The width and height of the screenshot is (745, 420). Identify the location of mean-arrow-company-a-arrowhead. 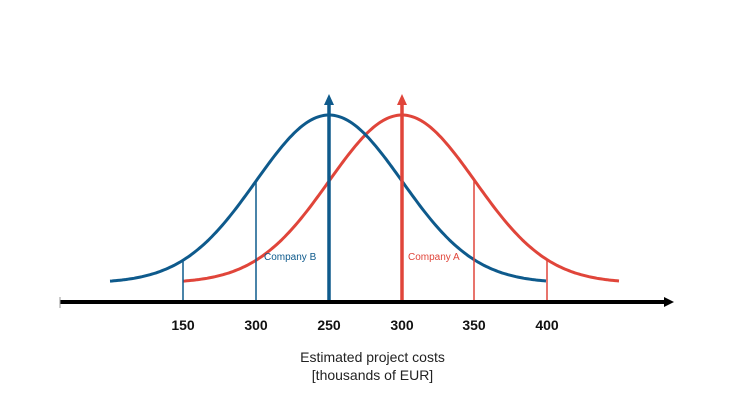
(402, 99).